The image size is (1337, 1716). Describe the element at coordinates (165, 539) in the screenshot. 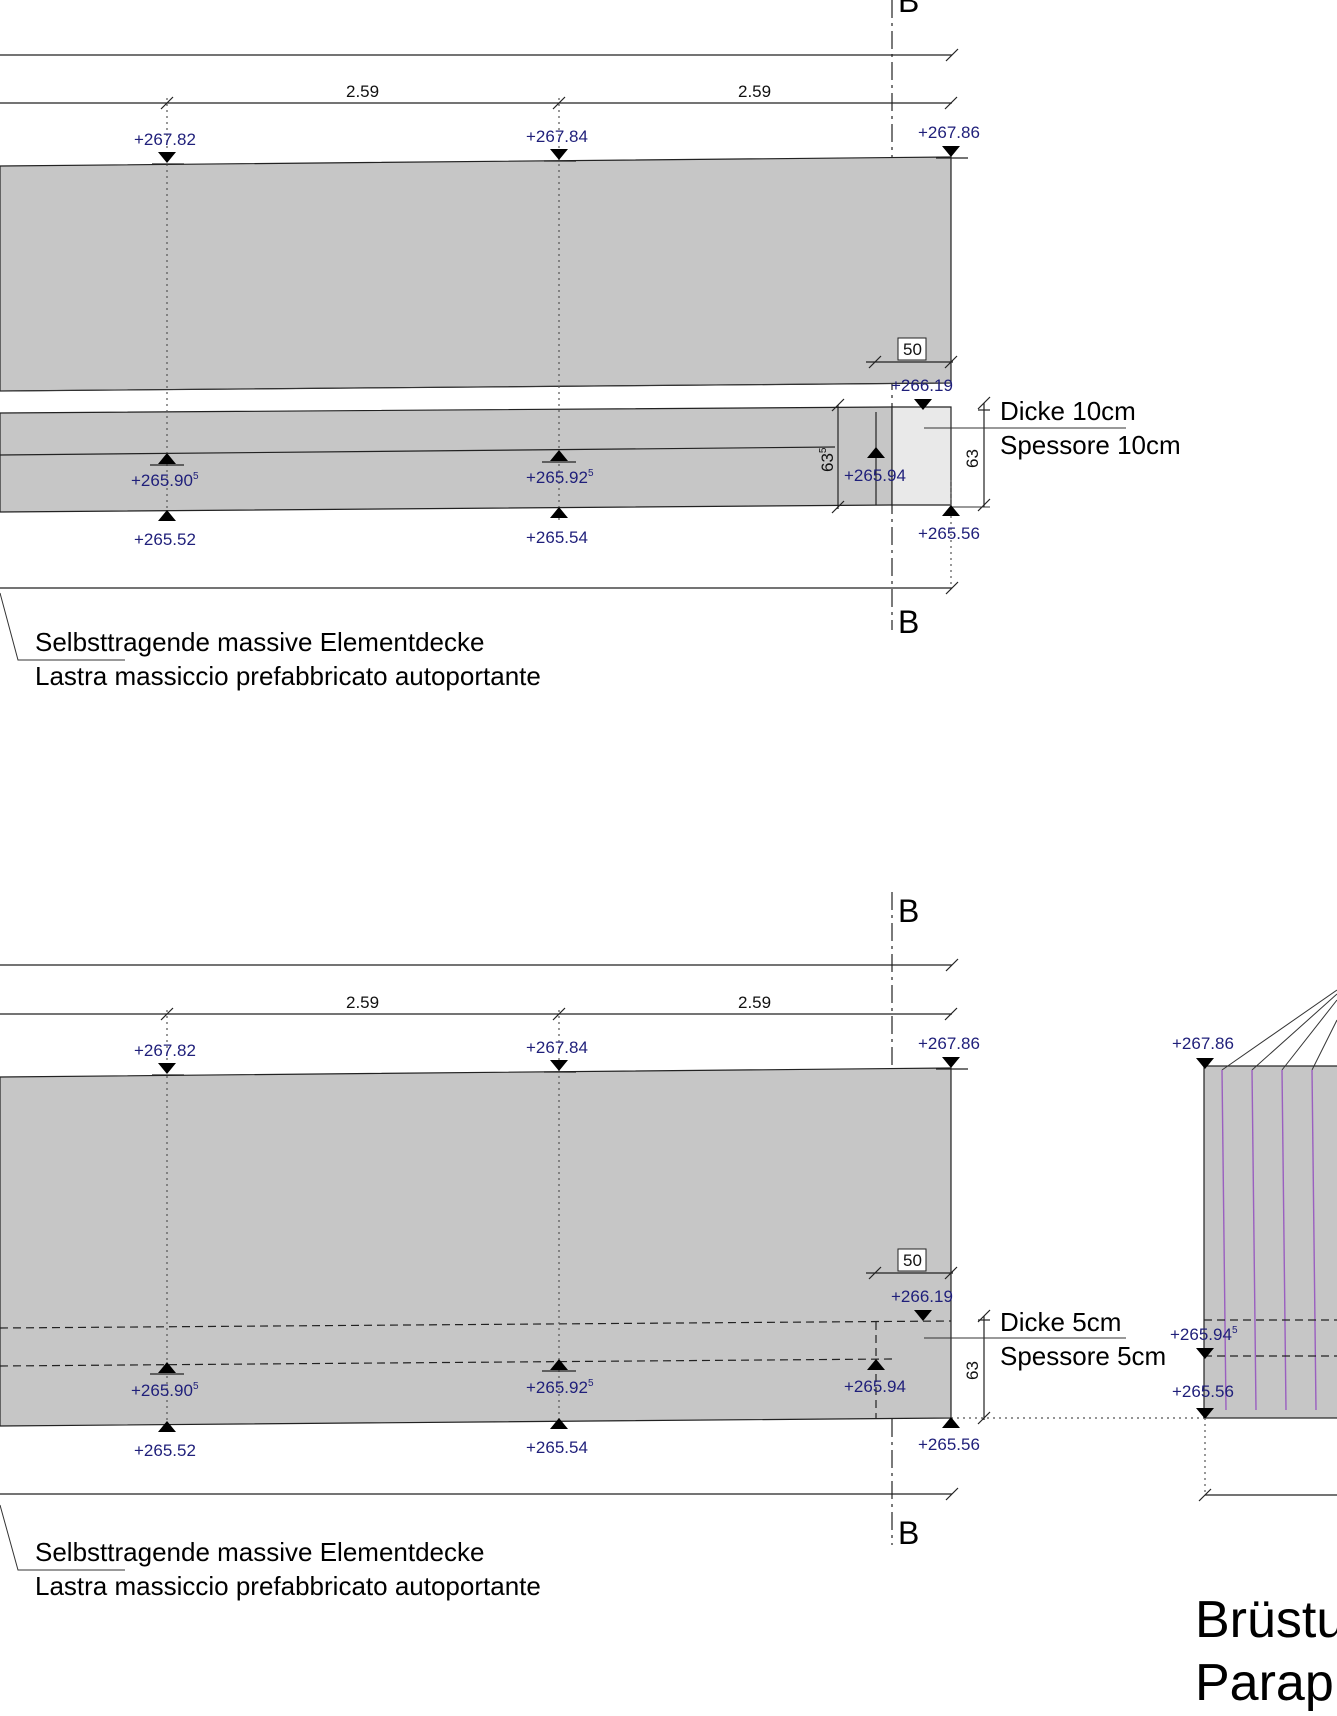

I see `elev-bottom-left-t: +265.52` at that location.